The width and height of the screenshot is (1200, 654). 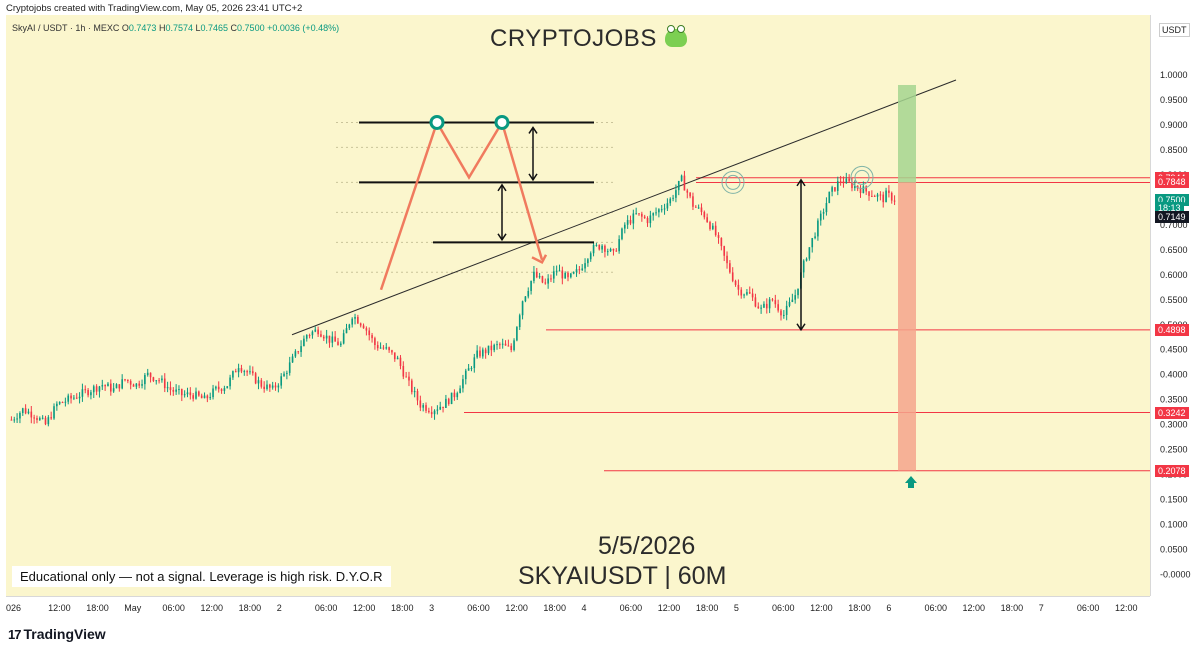 What do you see at coordinates (57, 634) in the screenshot?
I see `tradingview-logo: 17 TradingView` at bounding box center [57, 634].